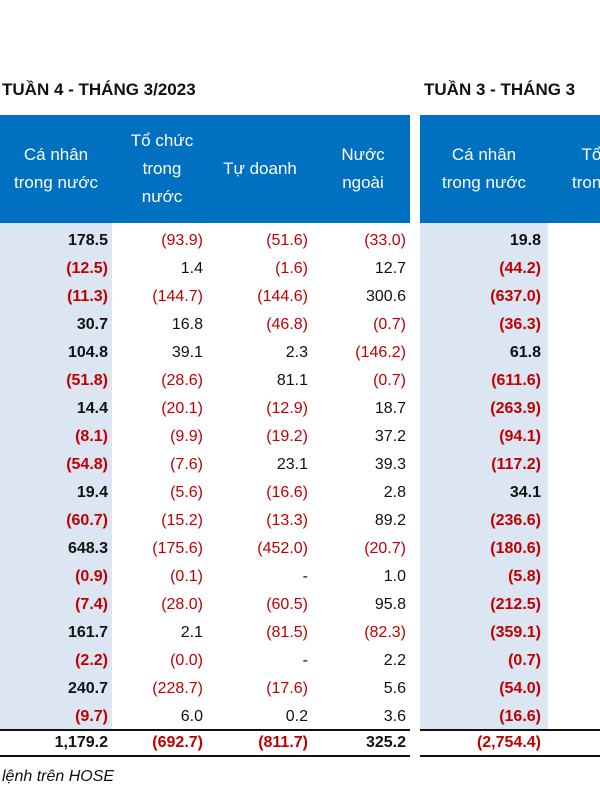  I want to click on table-row: 178.5 (93.9) (51.6) (33.0) 19.8, so click(300, 241).